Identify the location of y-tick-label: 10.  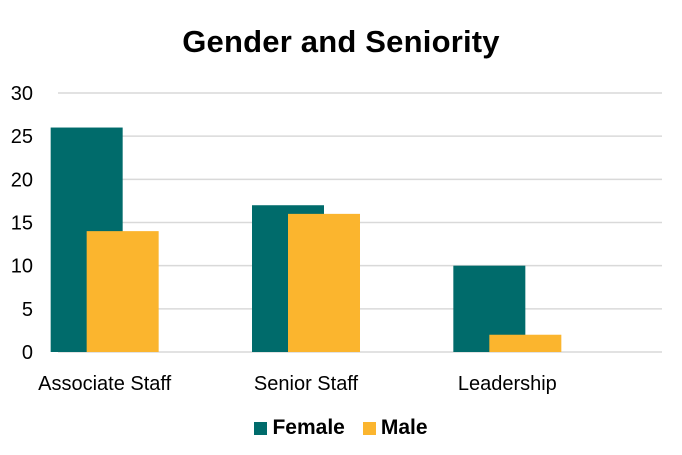
(22, 267).